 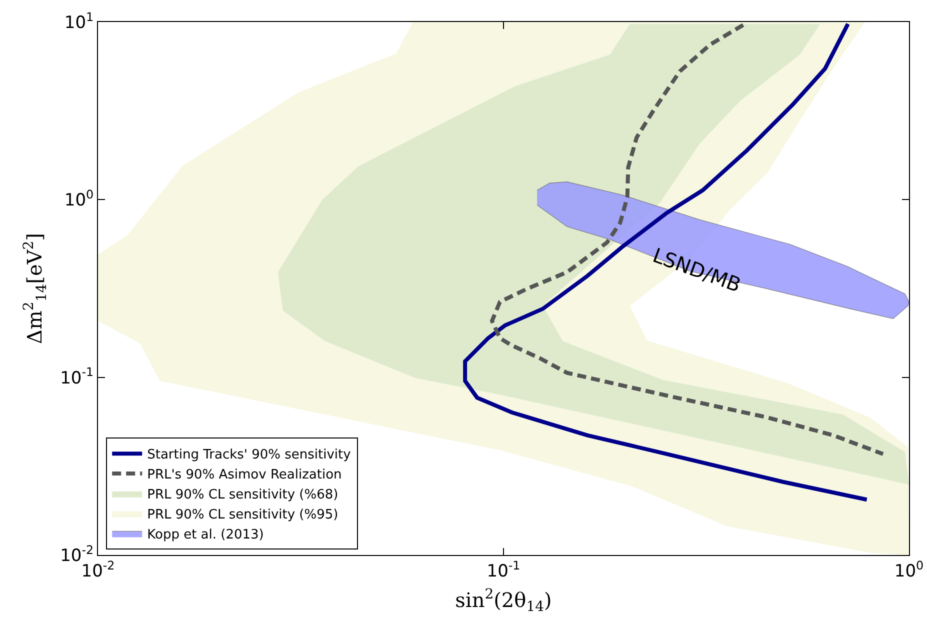 What do you see at coordinates (77, 376) in the screenshot?
I see `y-tick-label: 10$^{-1}$` at bounding box center [77, 376].